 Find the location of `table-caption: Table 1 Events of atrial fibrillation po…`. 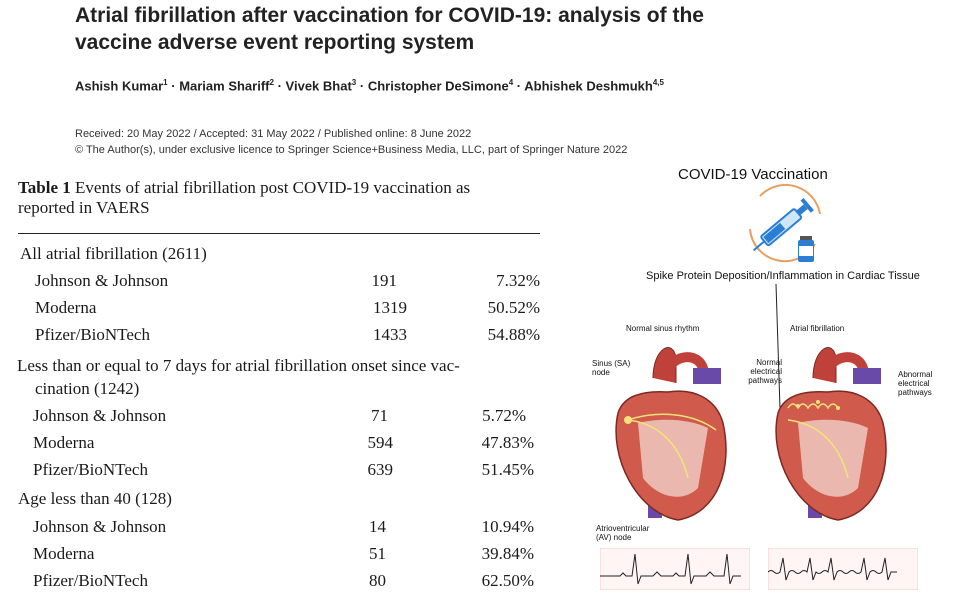

table-caption: Table 1 Events of atrial fibrillation po… is located at coordinates (280, 198).